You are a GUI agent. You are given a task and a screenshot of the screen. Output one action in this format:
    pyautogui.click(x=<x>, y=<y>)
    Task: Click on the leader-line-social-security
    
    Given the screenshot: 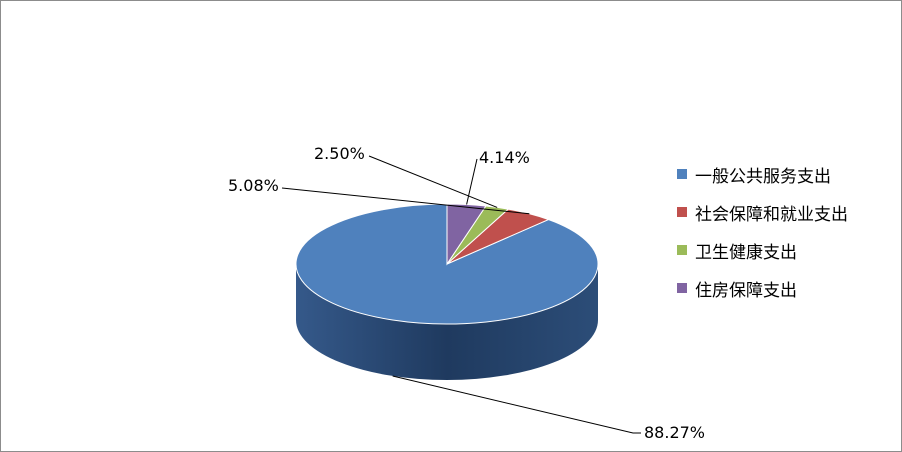 What is the action you would take?
    pyautogui.click(x=405, y=201)
    